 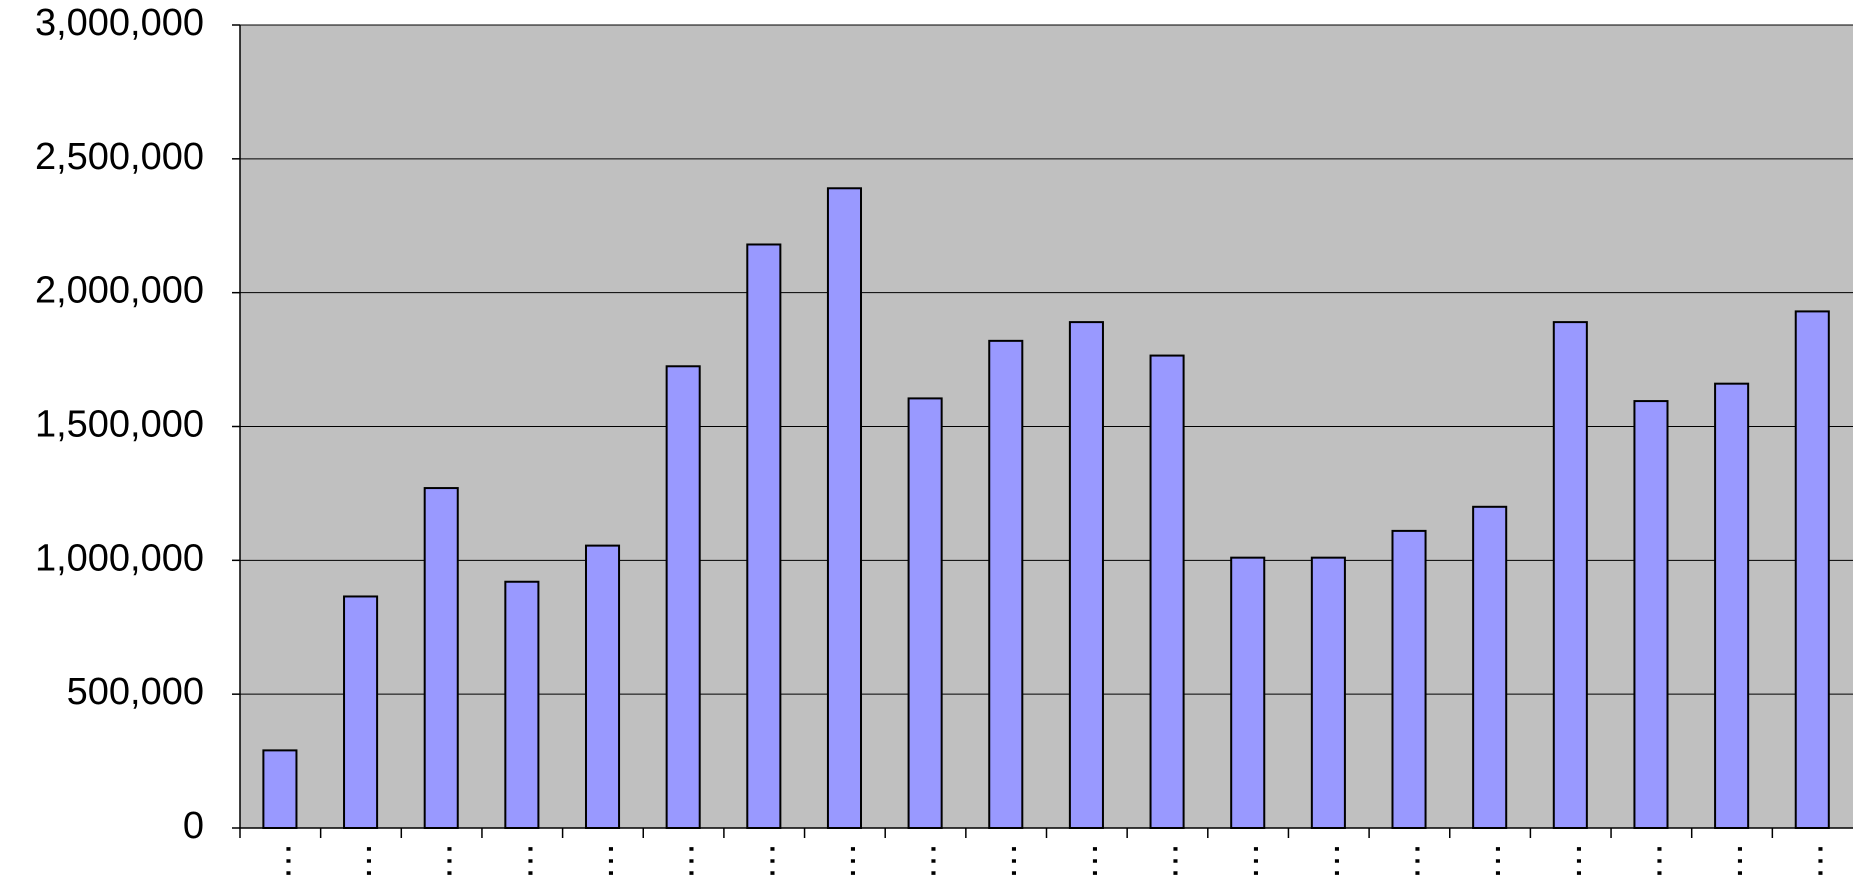 What do you see at coordinates (119, 157) in the screenshot?
I see `y-tick-label: 2,500,000` at bounding box center [119, 157].